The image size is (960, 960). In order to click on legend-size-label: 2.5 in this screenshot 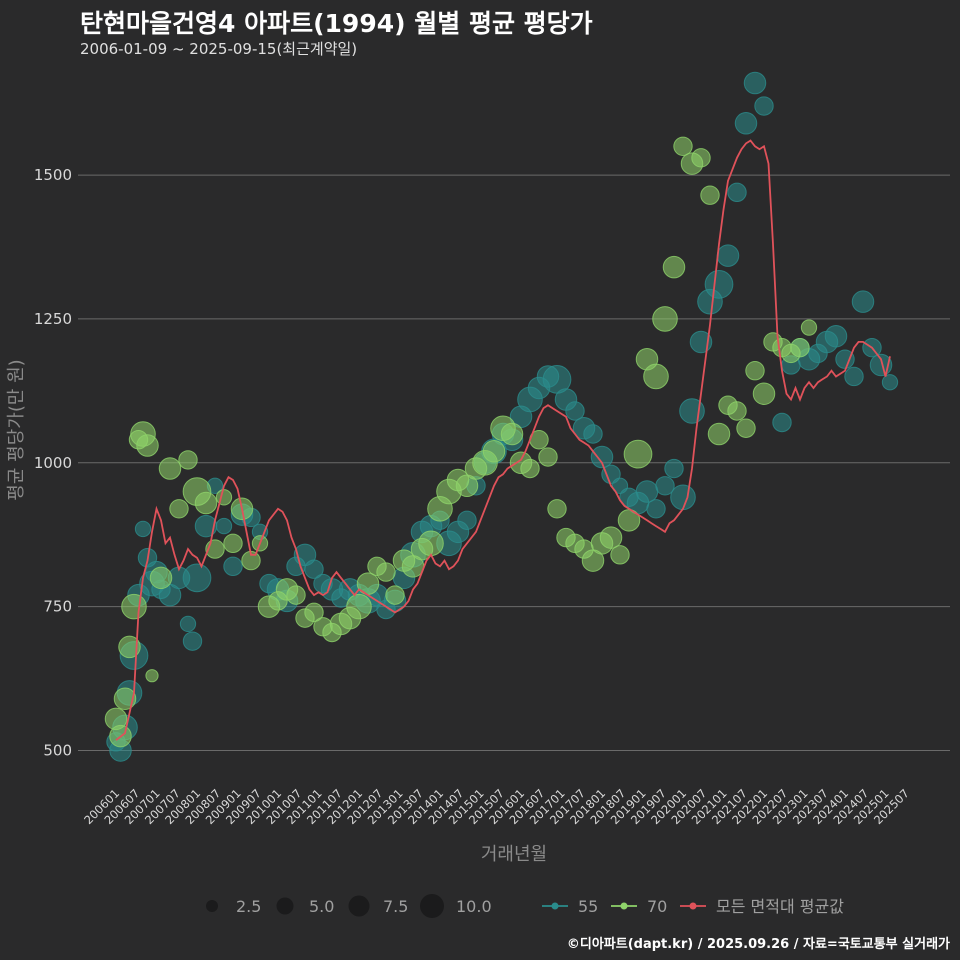, I will do `click(248, 906)`.